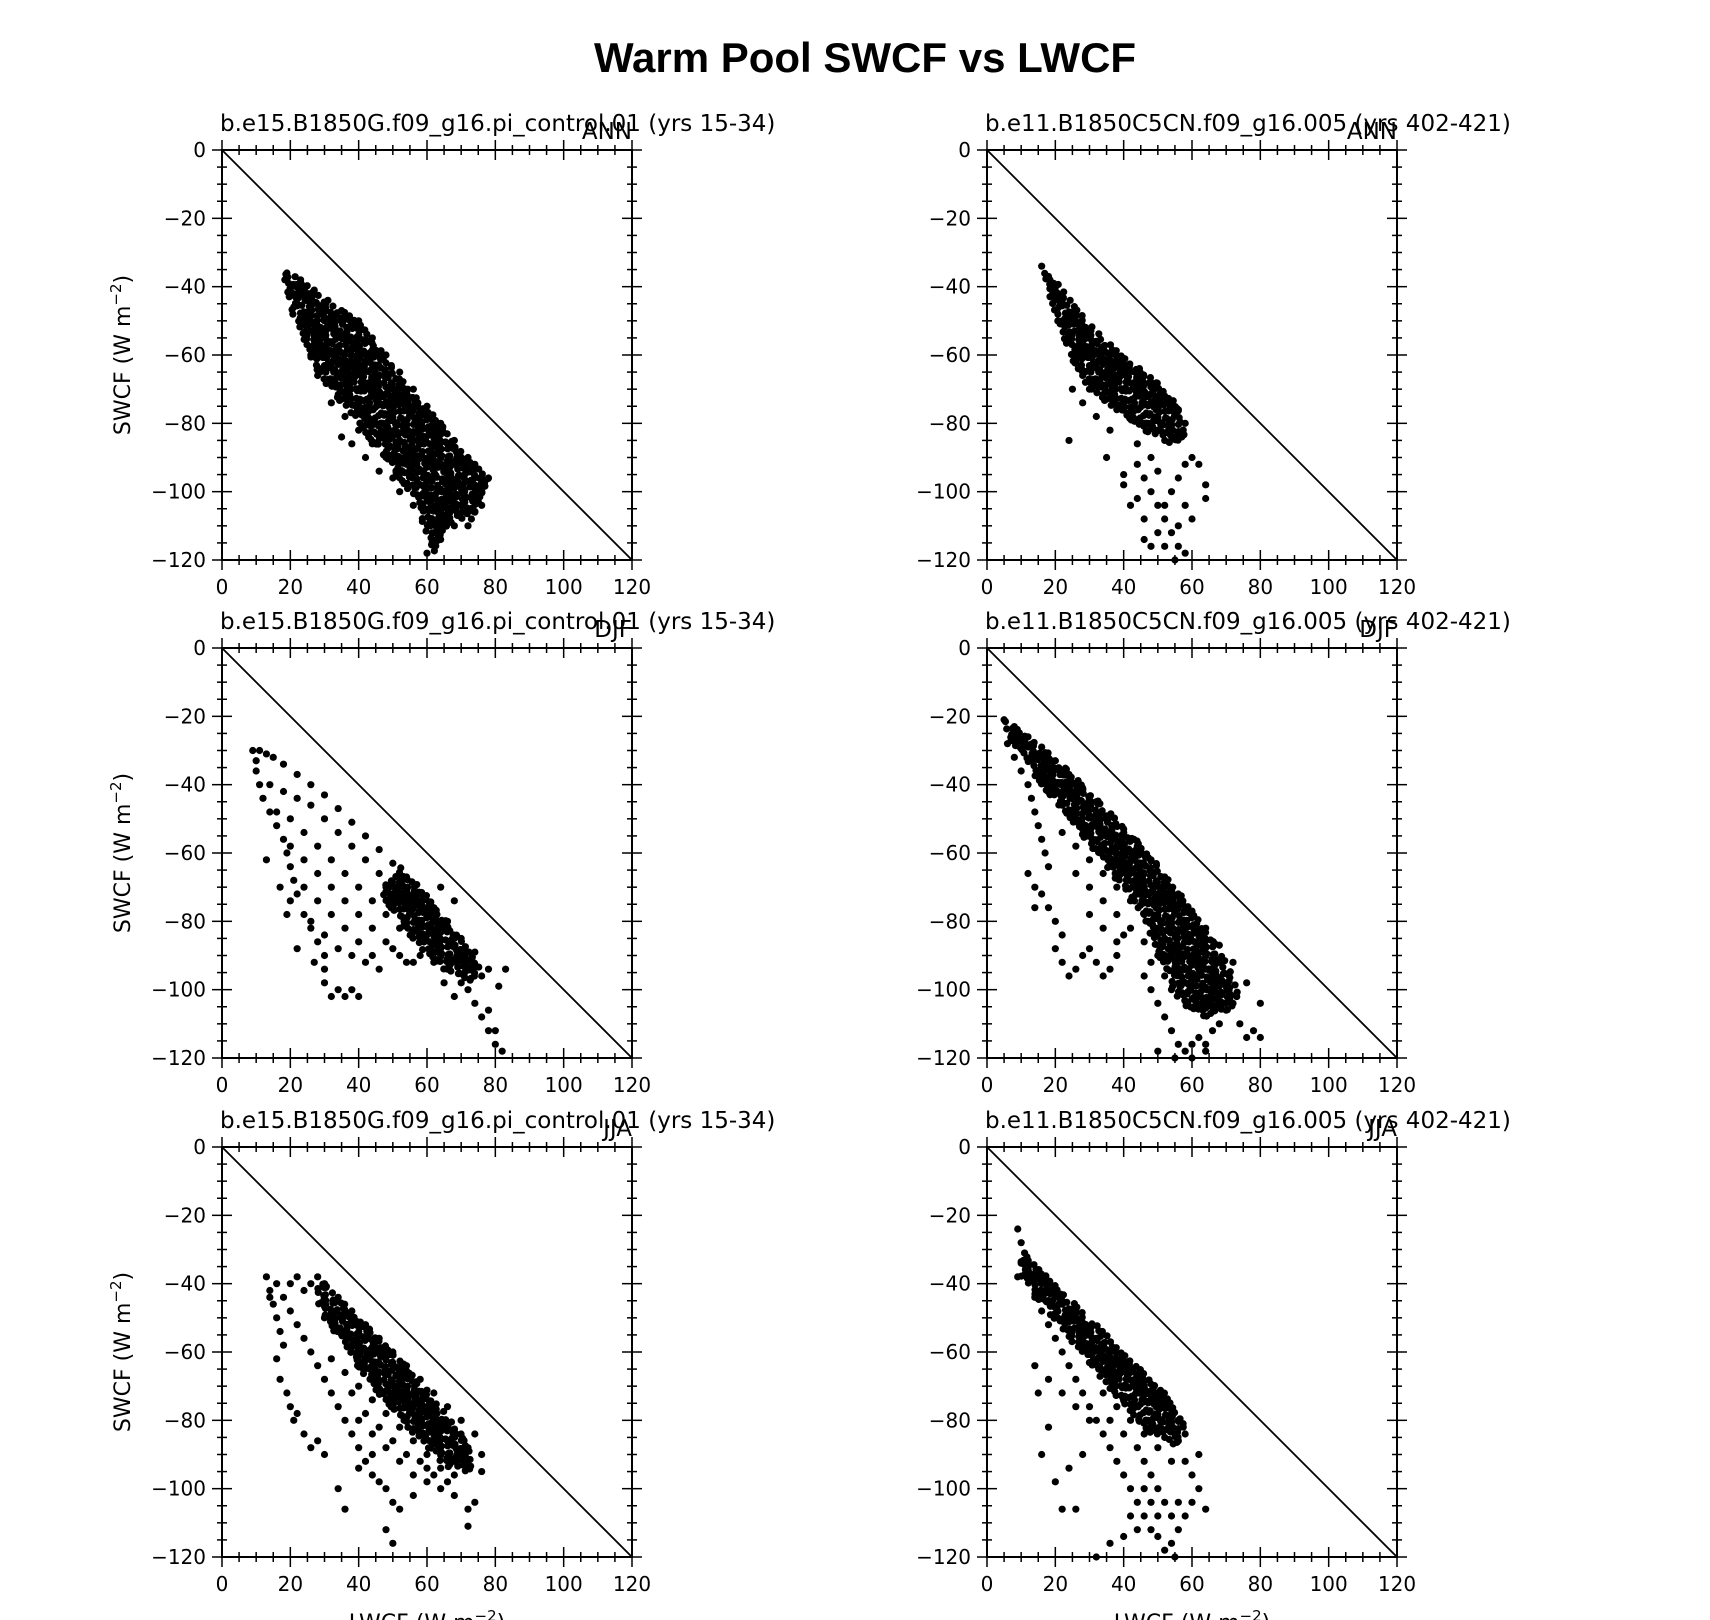  I want to click on x-tick-label: 20, so click(290, 1085).